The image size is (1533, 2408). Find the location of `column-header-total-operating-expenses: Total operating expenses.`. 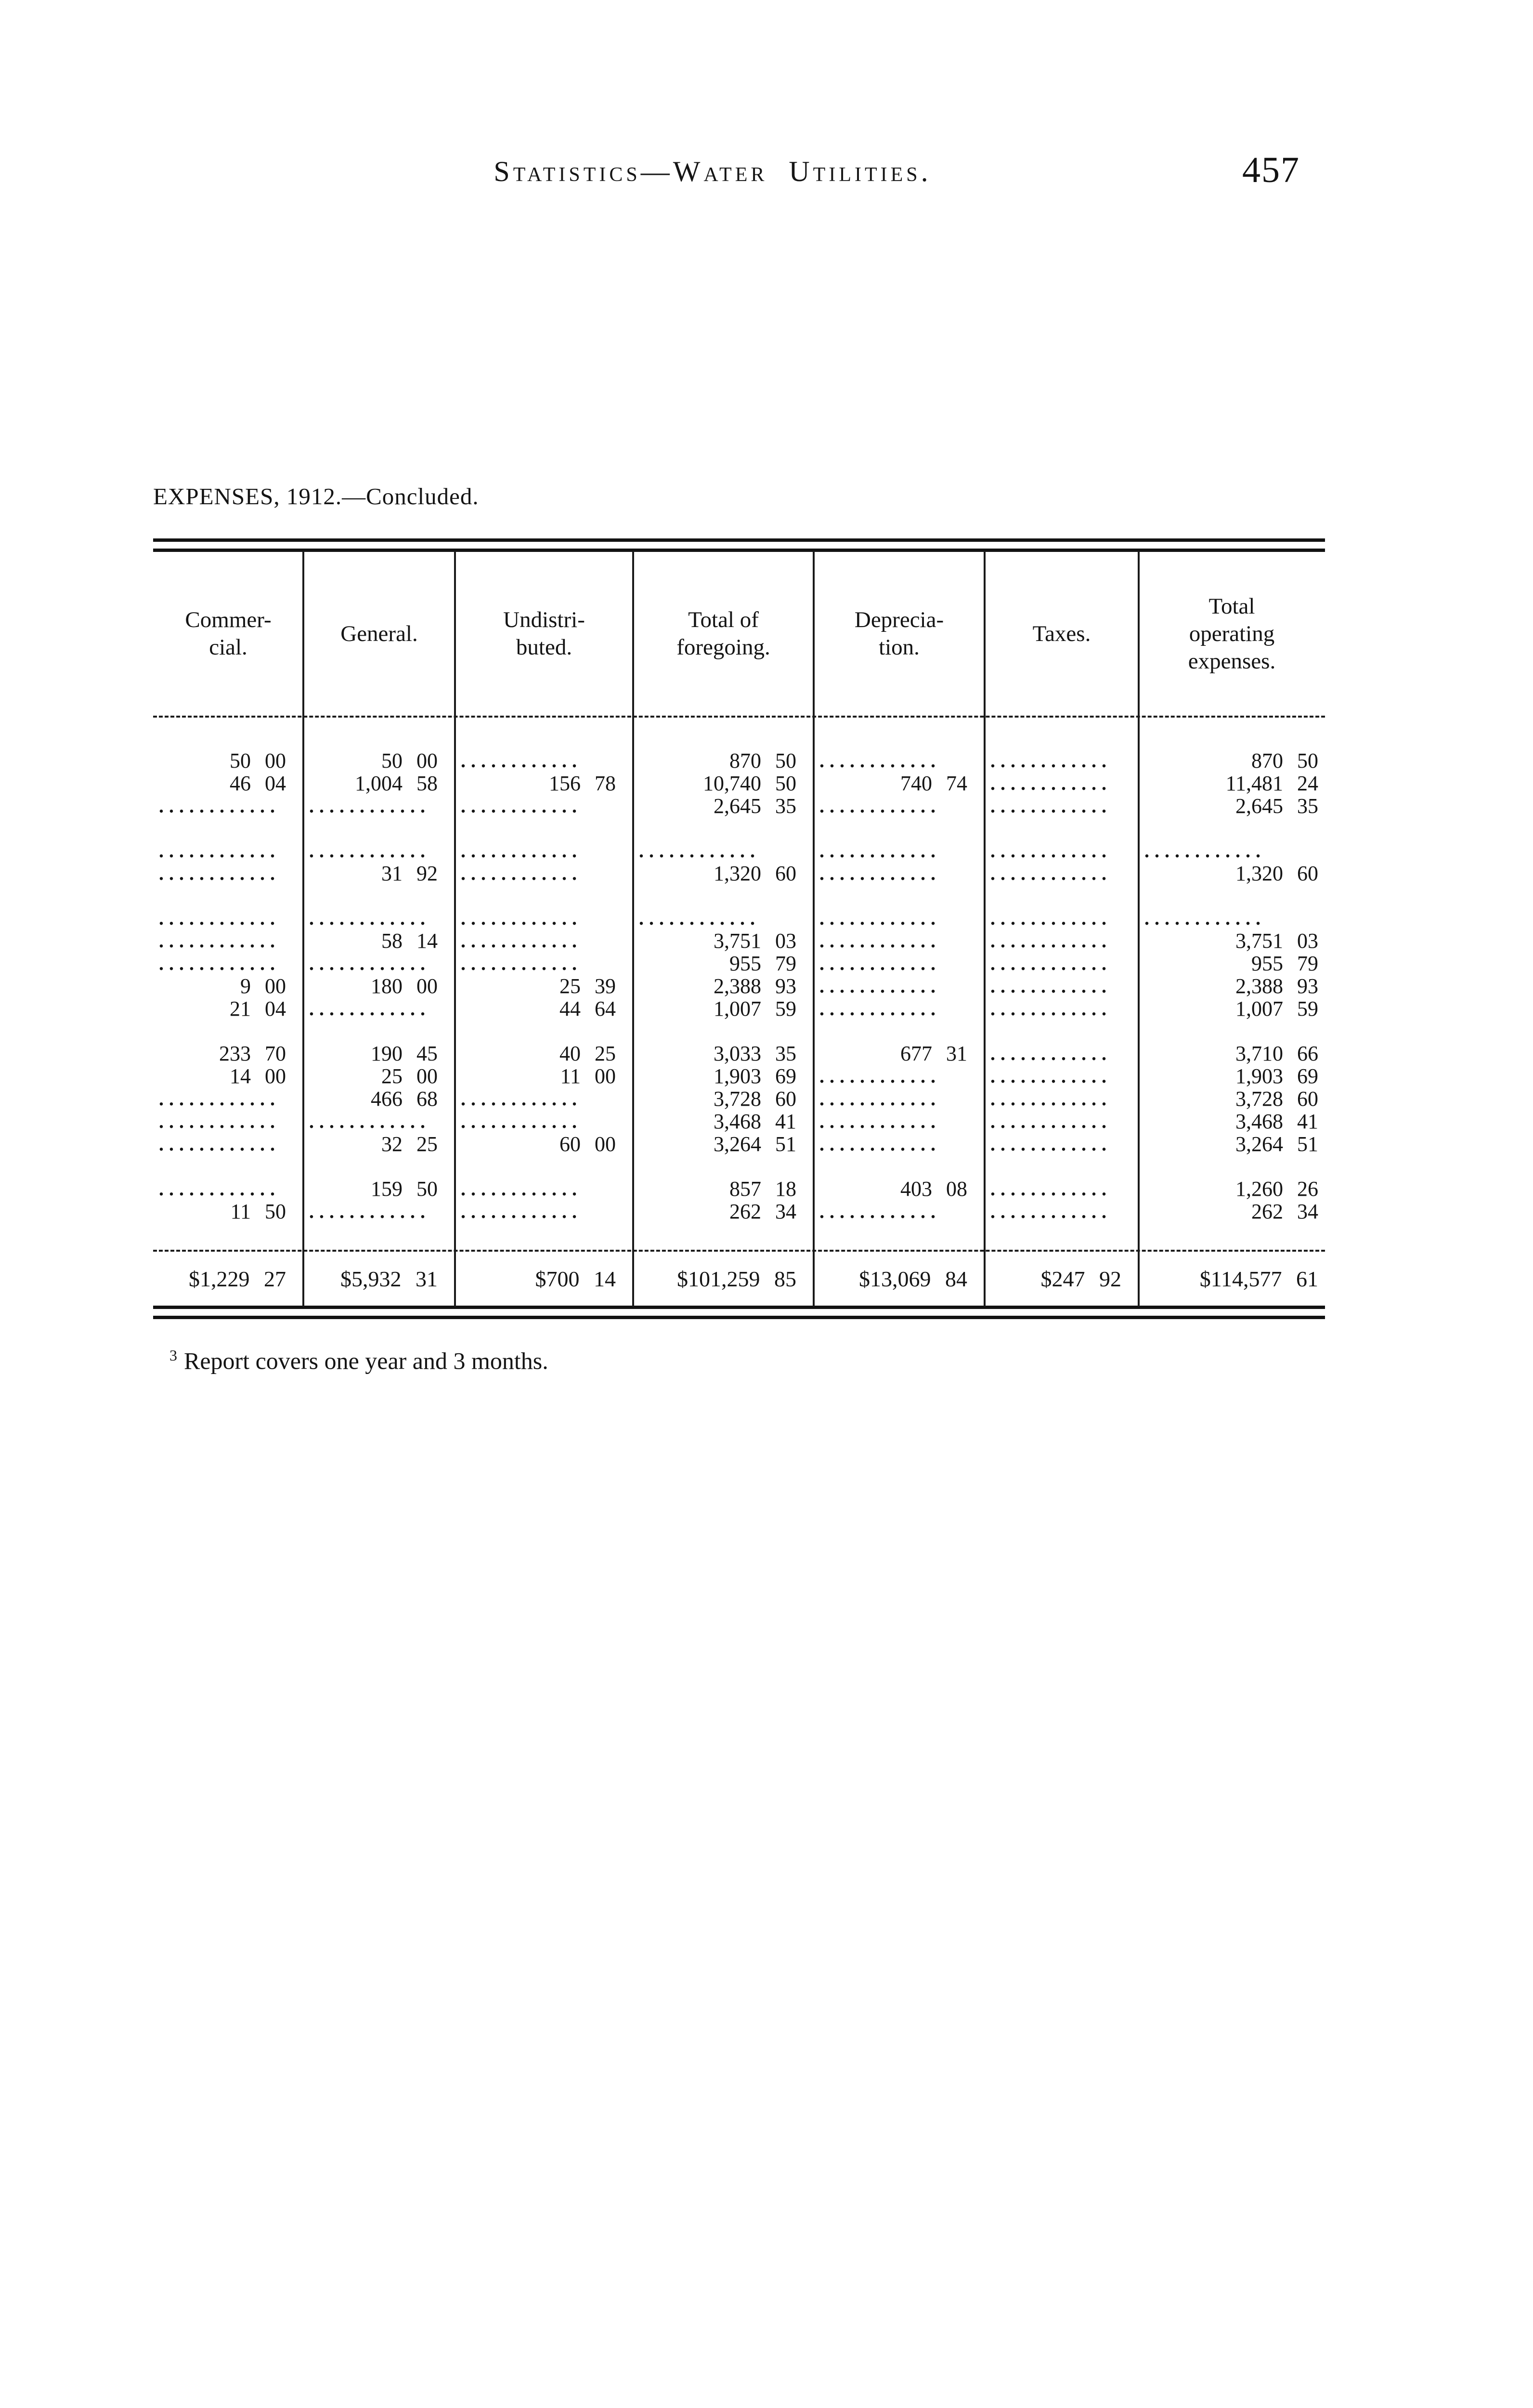

column-header-total-operating-expenses: Total operating expenses. is located at coordinates (1232, 633).